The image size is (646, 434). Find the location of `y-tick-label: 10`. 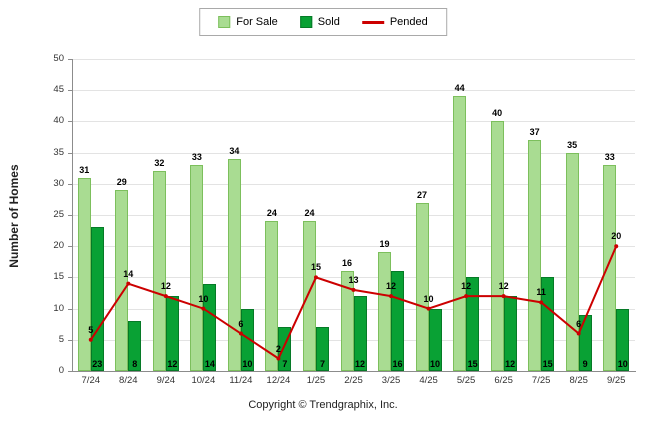

y-tick-label: 10 is located at coordinates (58, 308).